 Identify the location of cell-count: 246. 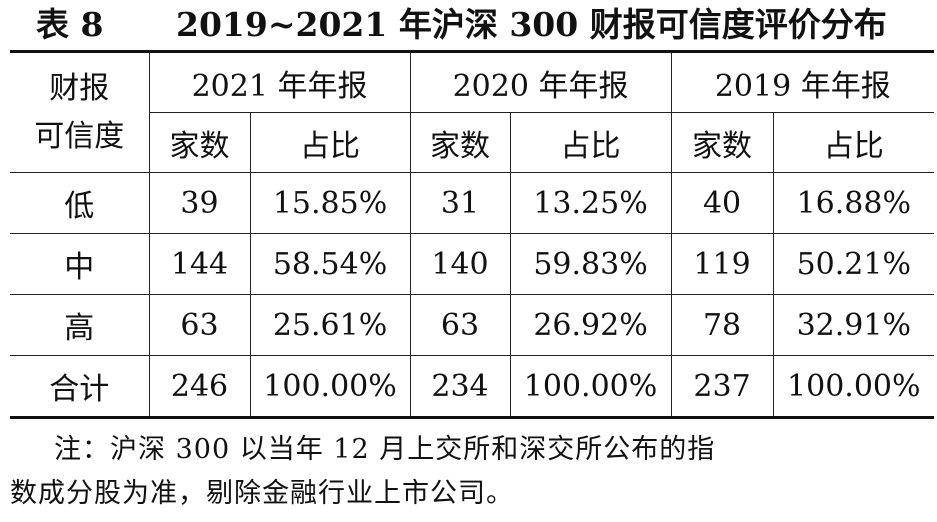
(199, 387).